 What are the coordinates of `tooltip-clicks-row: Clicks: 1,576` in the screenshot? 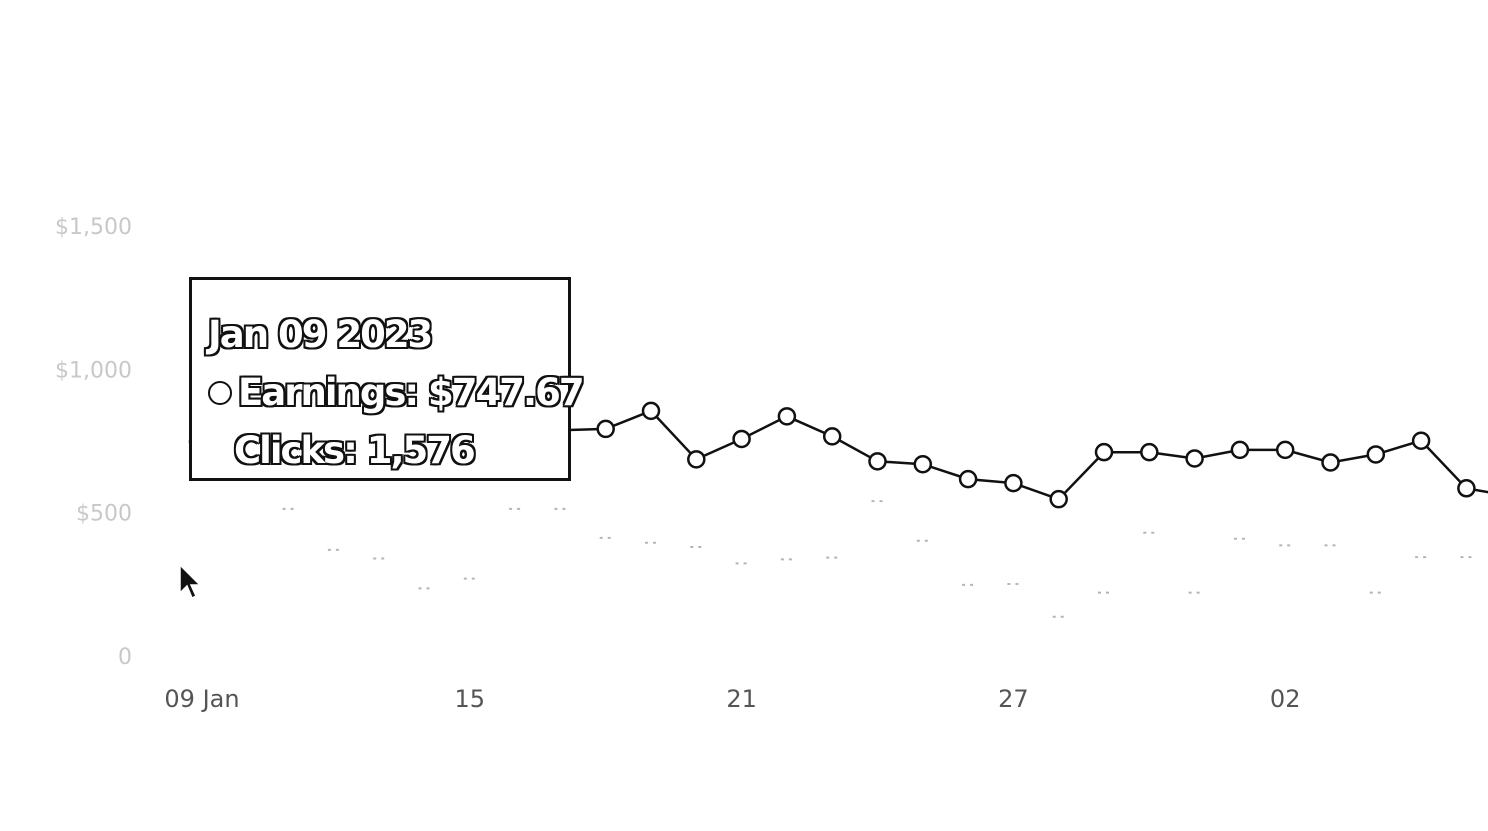 It's located at (388, 451).